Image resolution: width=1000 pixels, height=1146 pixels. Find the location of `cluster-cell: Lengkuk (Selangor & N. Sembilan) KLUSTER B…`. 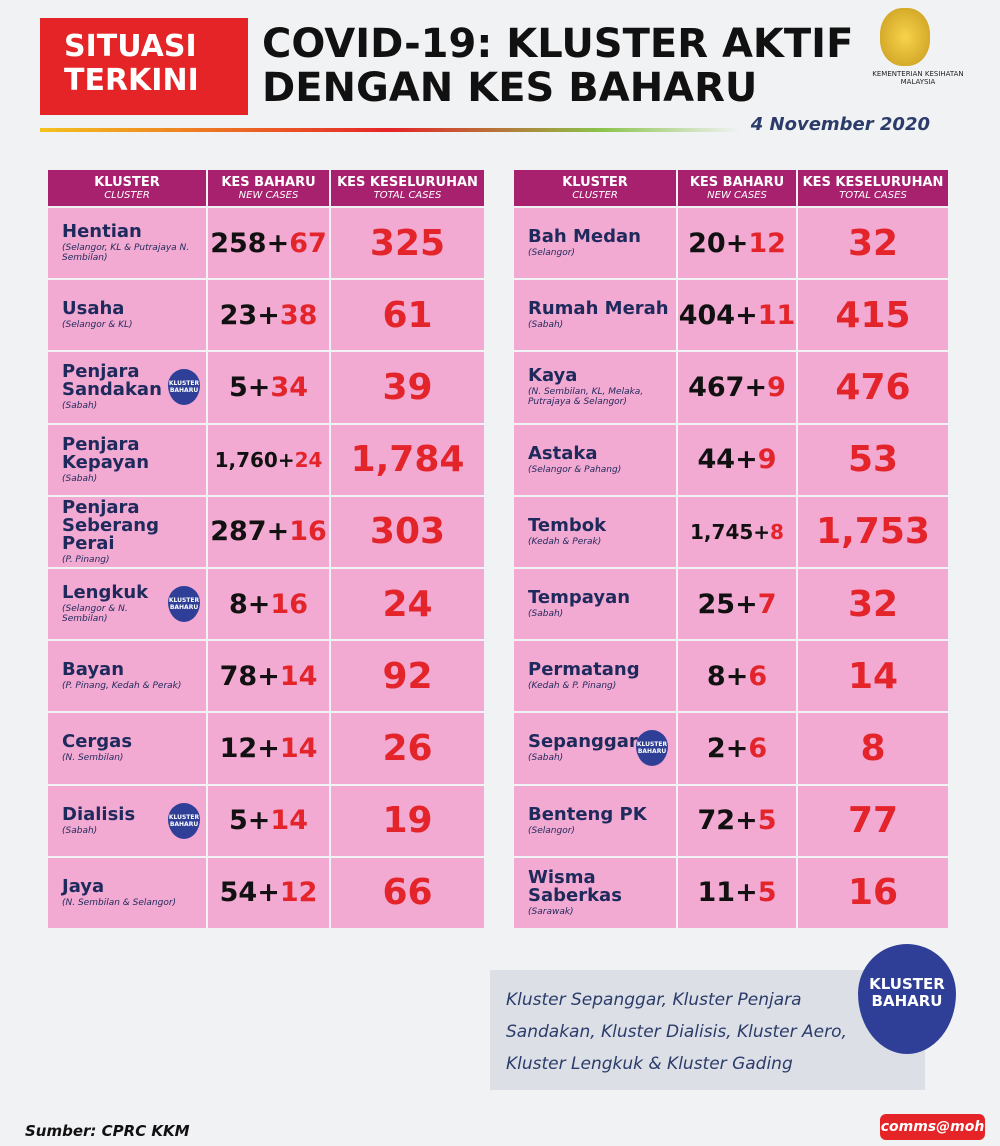

cluster-cell: Lengkuk (Selangor & N. Sembilan) KLUSTER B… is located at coordinates (127, 604).